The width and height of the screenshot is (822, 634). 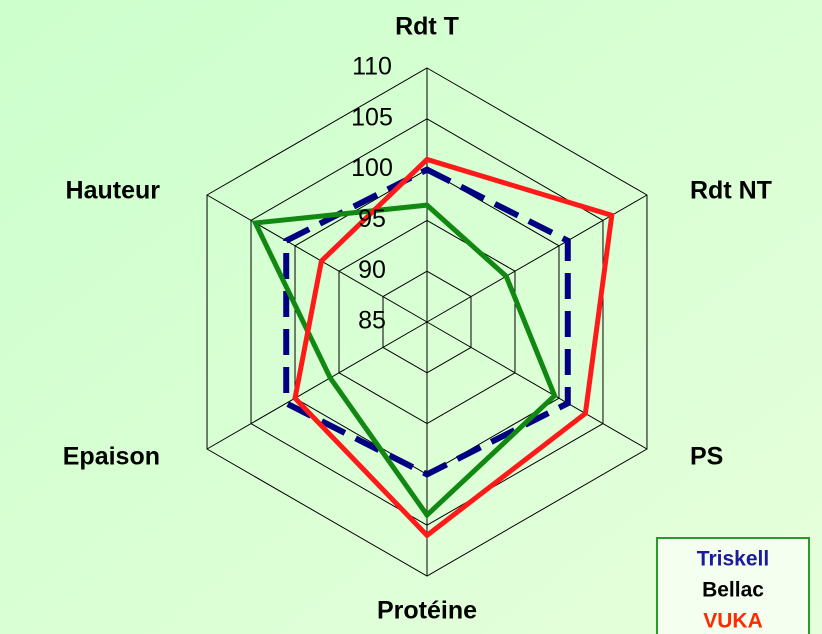 I want to click on category-label: PS, so click(x=706, y=457).